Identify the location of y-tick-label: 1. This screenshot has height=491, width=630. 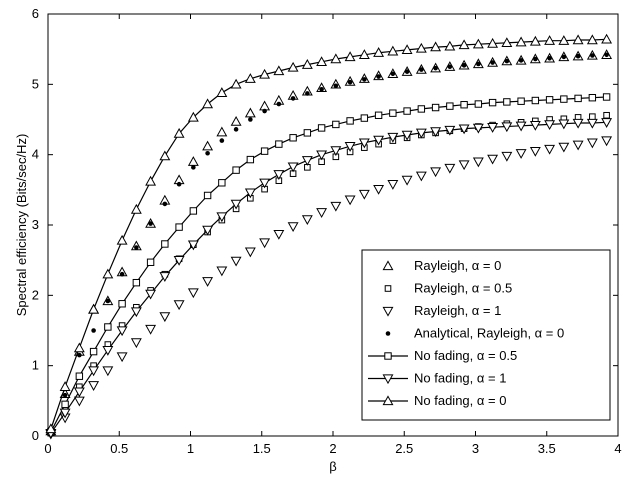
(35, 365).